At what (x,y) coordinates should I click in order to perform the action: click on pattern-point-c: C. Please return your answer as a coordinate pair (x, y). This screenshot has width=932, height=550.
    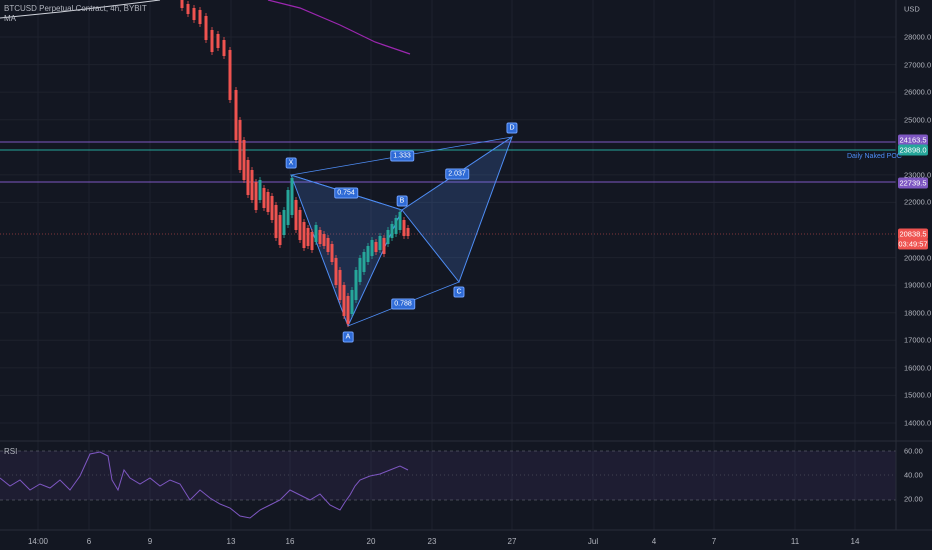
    Looking at the image, I should click on (459, 292).